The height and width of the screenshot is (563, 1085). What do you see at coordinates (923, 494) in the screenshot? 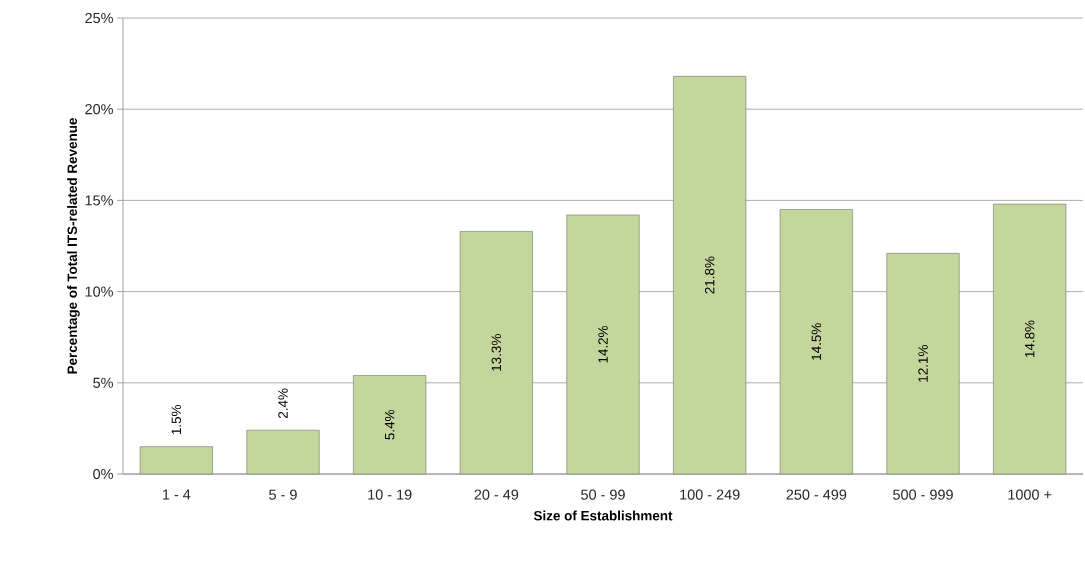
I see `x-tick-label: 500 - 999` at bounding box center [923, 494].